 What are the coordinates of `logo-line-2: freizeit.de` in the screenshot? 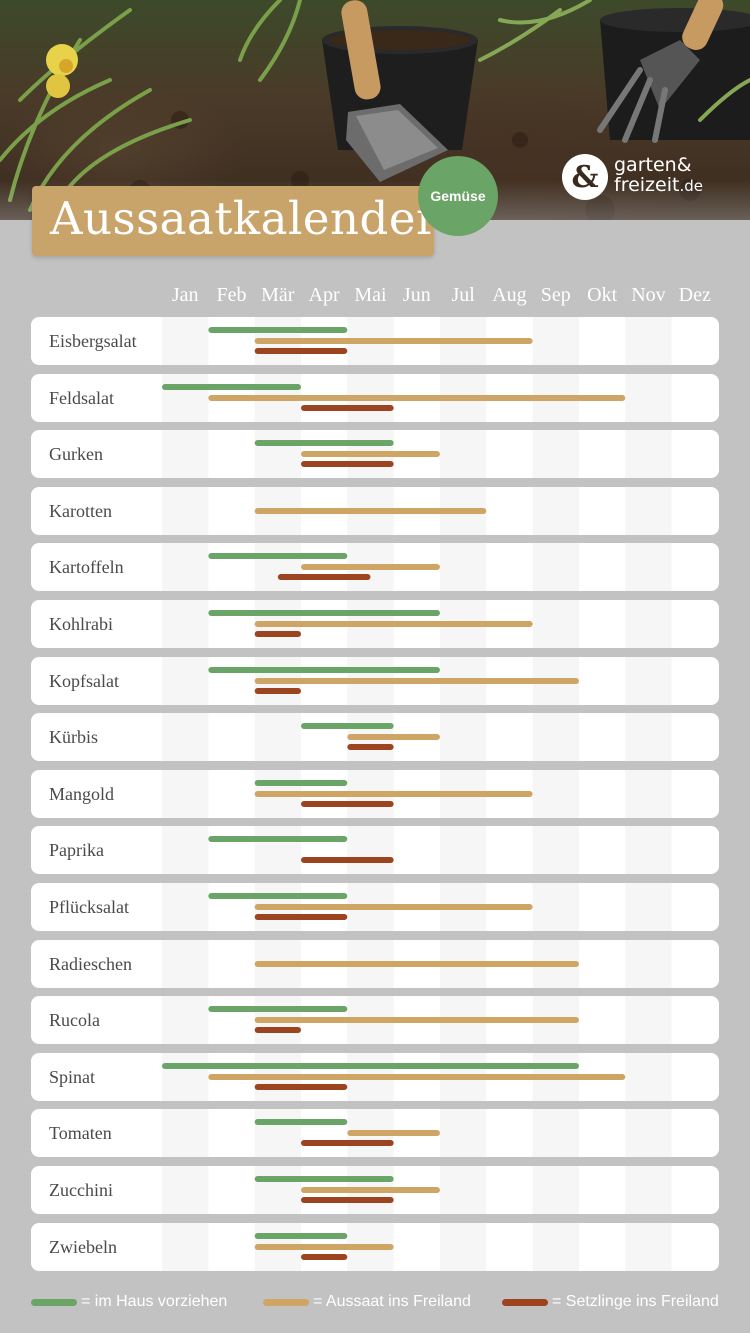 It's located at (658, 185).